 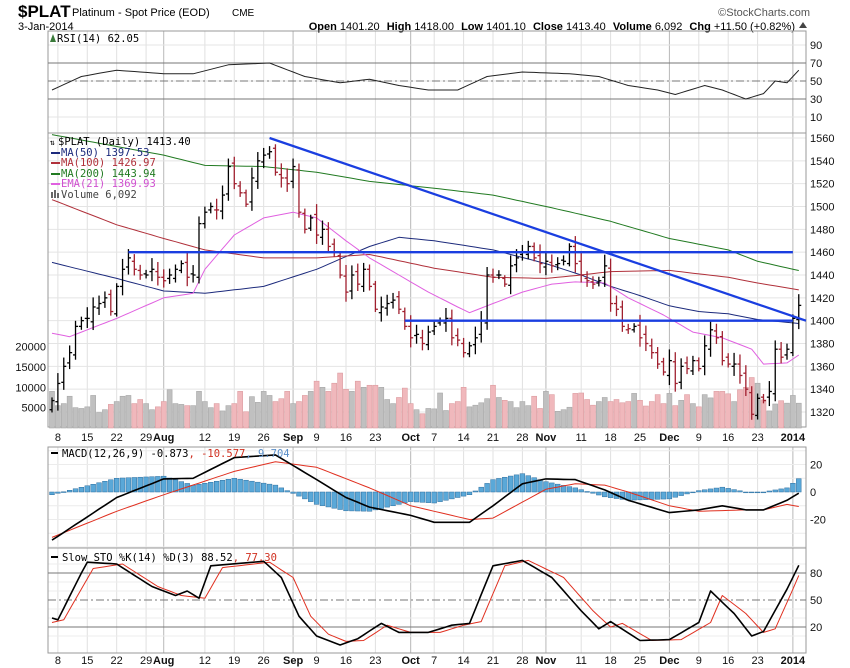 What do you see at coordinates (117, 438) in the screenshot?
I see `date-tick-label: 22` at bounding box center [117, 438].